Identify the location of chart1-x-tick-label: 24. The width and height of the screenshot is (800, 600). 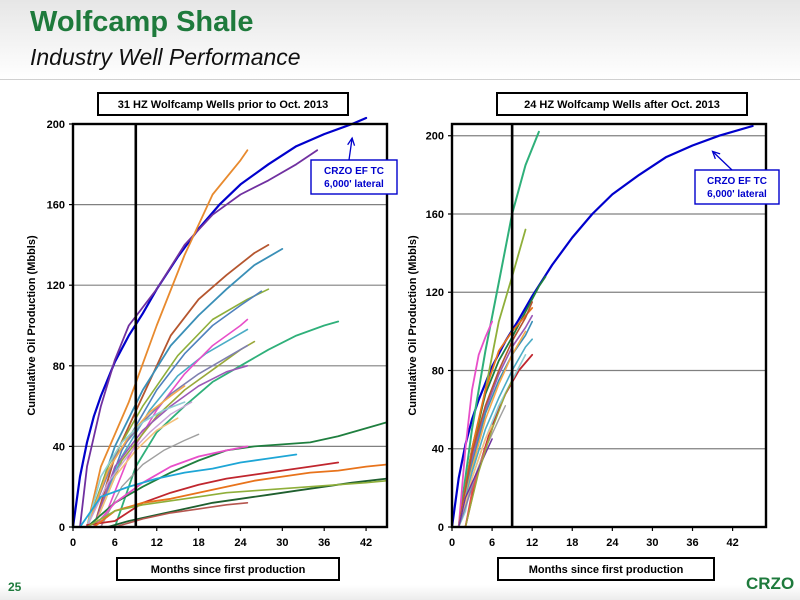
(240, 543).